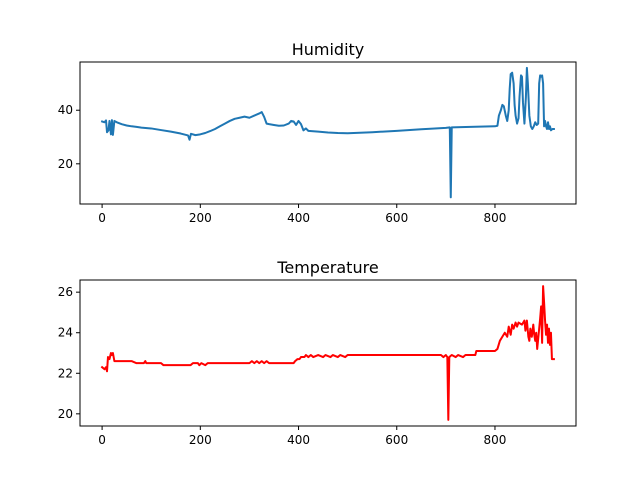 The image size is (640, 480). Describe the element at coordinates (298, 440) in the screenshot. I see `temperature-x-tick-label: 400` at that location.